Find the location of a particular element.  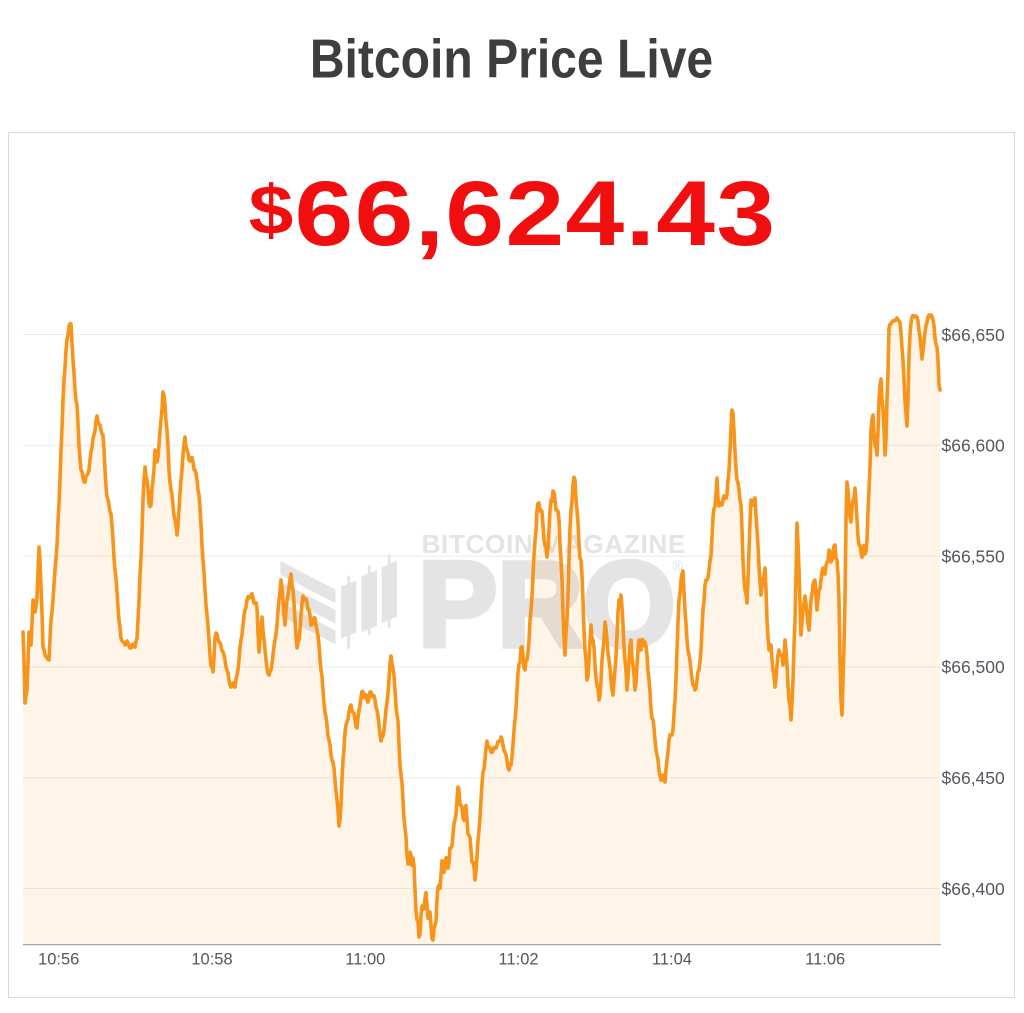

svg-text: 11:06 is located at coordinates (825, 960).